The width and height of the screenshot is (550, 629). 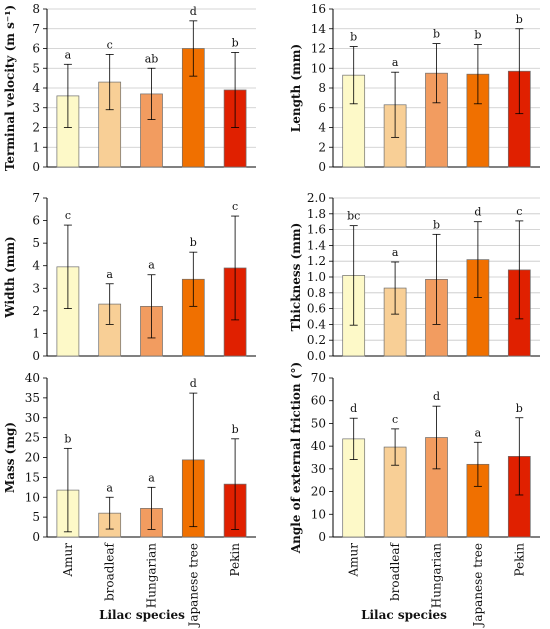 What do you see at coordinates (316, 245) in the screenshot?
I see `y-tick-label: 1.4` at bounding box center [316, 245].